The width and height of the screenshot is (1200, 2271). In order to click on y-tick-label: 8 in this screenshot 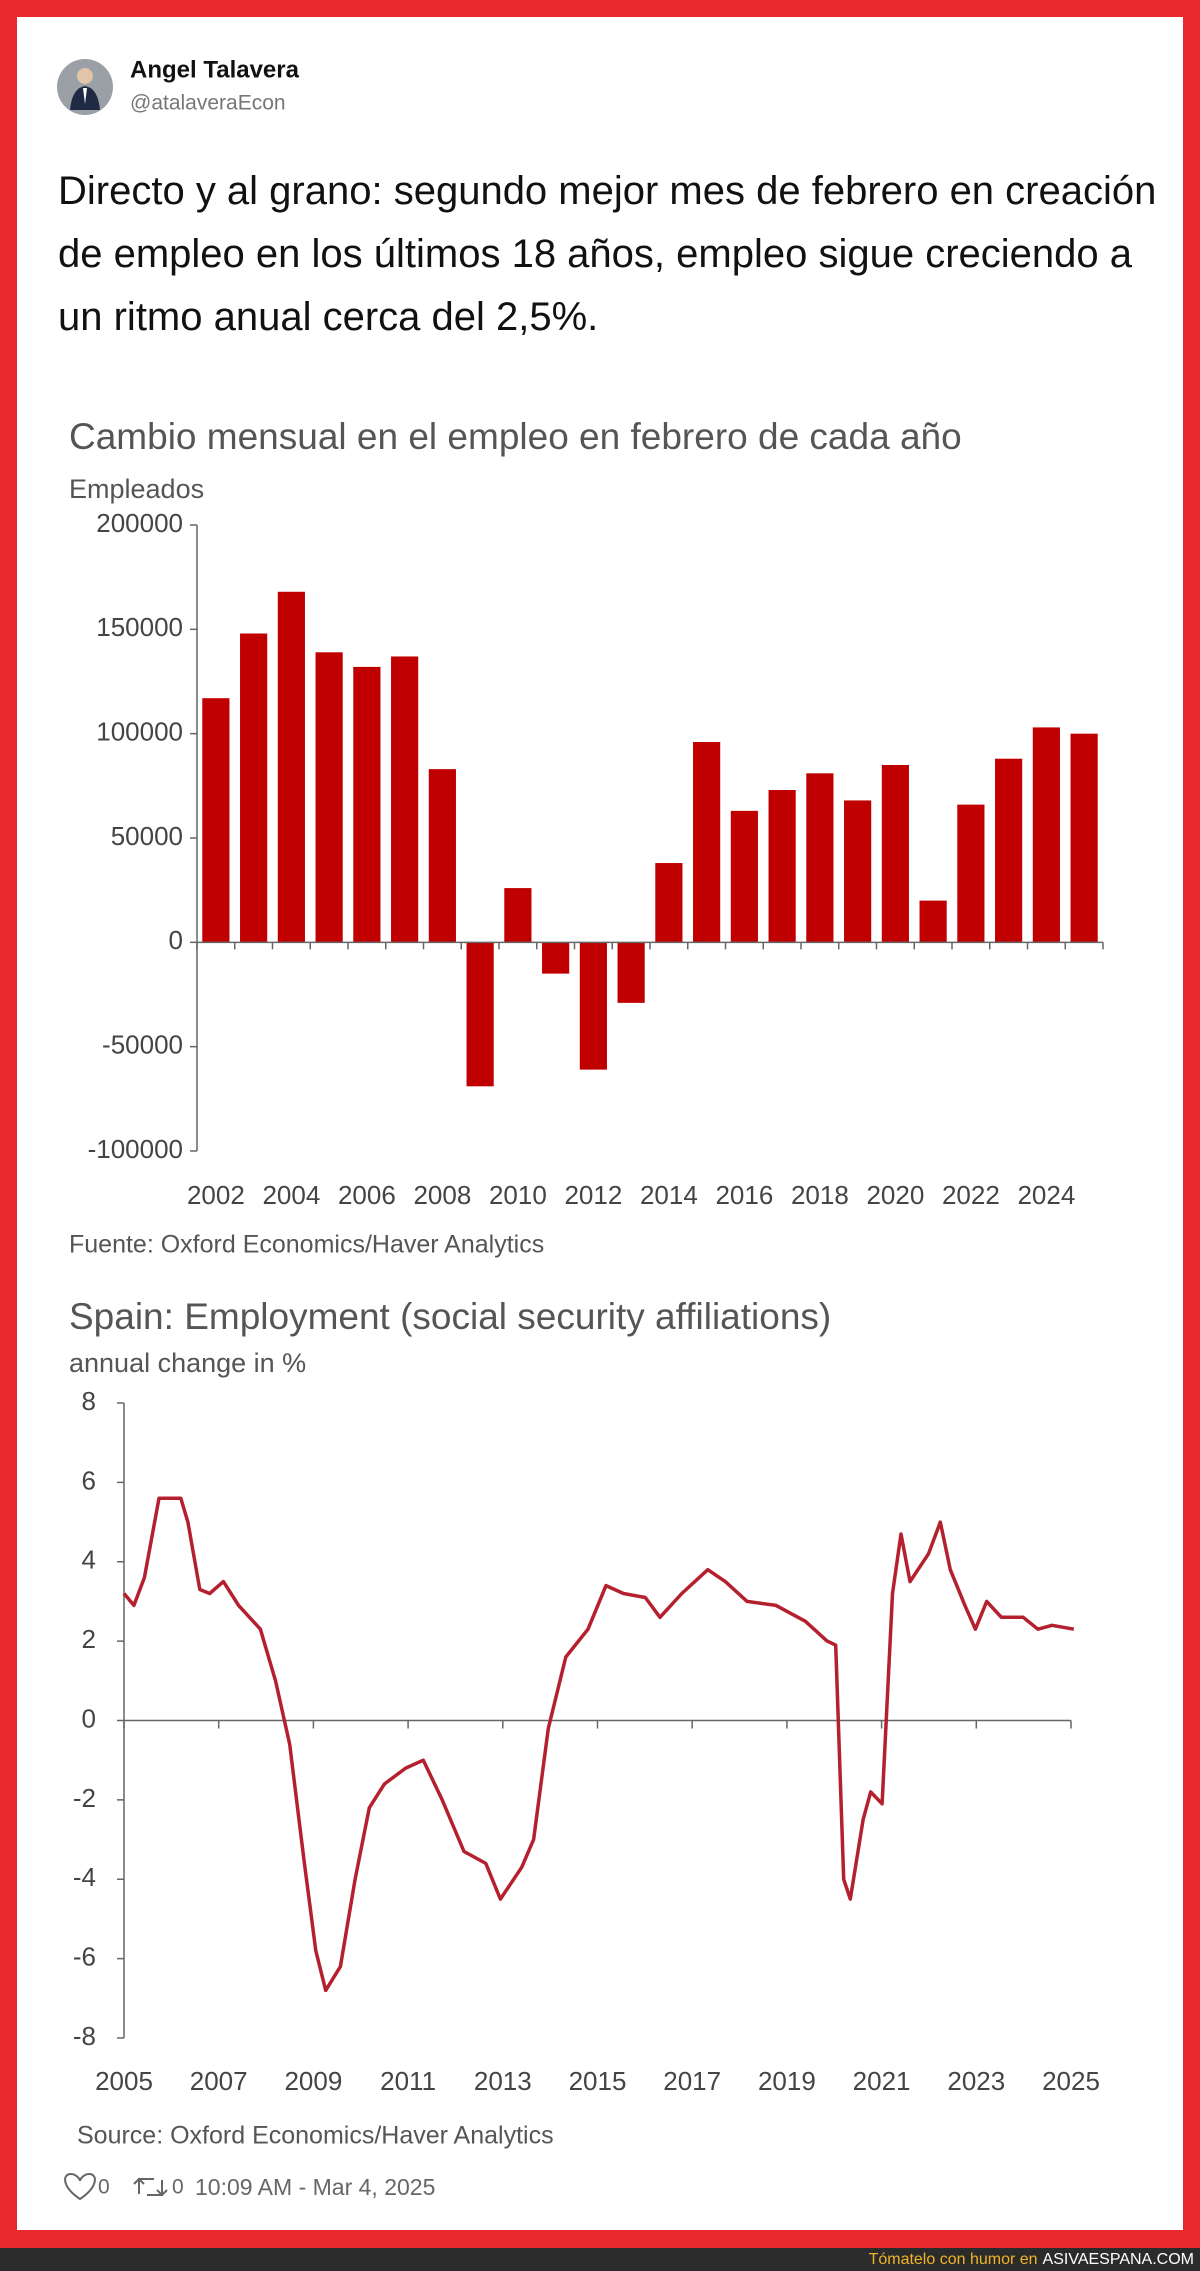, I will do `click(89, 1401)`.